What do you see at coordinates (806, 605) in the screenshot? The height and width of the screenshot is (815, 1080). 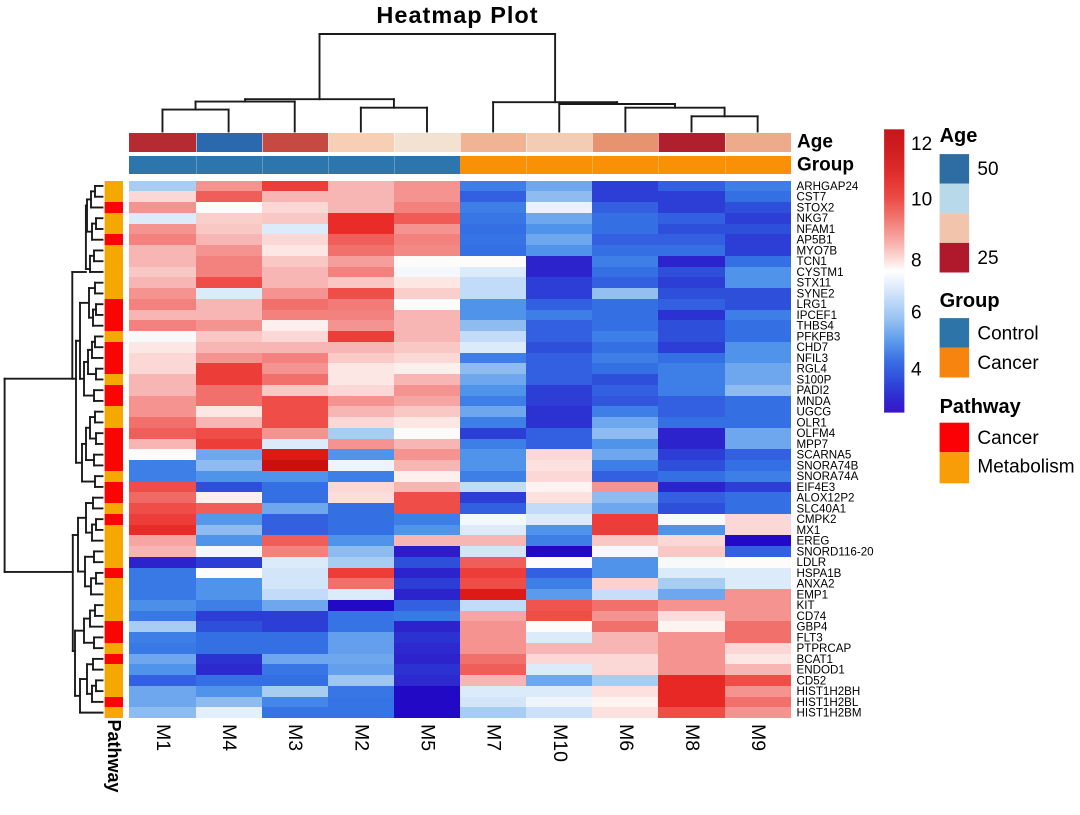 I see `svg-text: KIT` at bounding box center [806, 605].